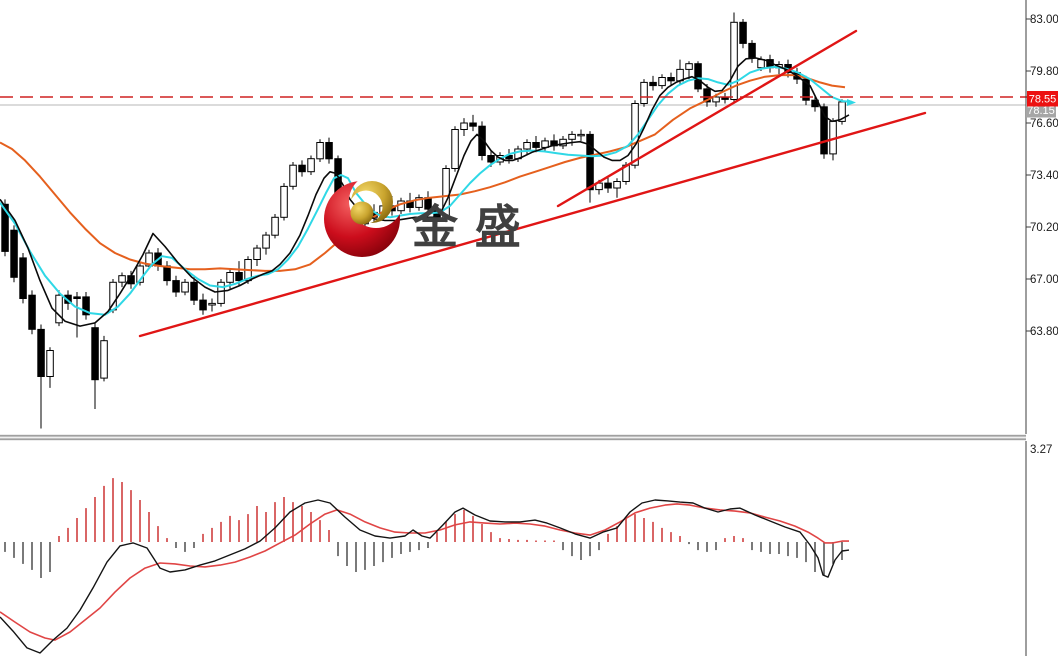 This screenshot has height=656, width=1058. Describe the element at coordinates (707, 118) in the screenshot. I see `trendline-steep` at that location.